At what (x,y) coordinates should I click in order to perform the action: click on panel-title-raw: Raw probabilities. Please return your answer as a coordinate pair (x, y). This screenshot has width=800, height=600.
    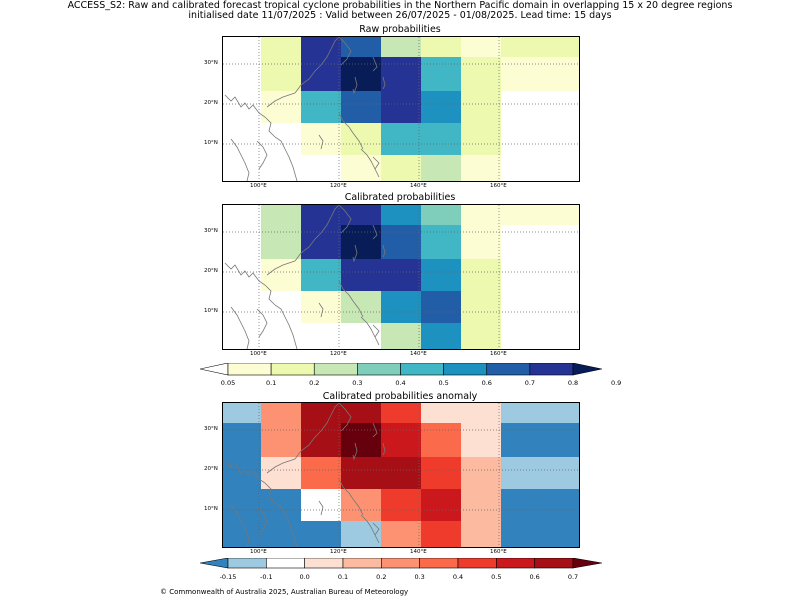
    Looking at the image, I should click on (400, 29).